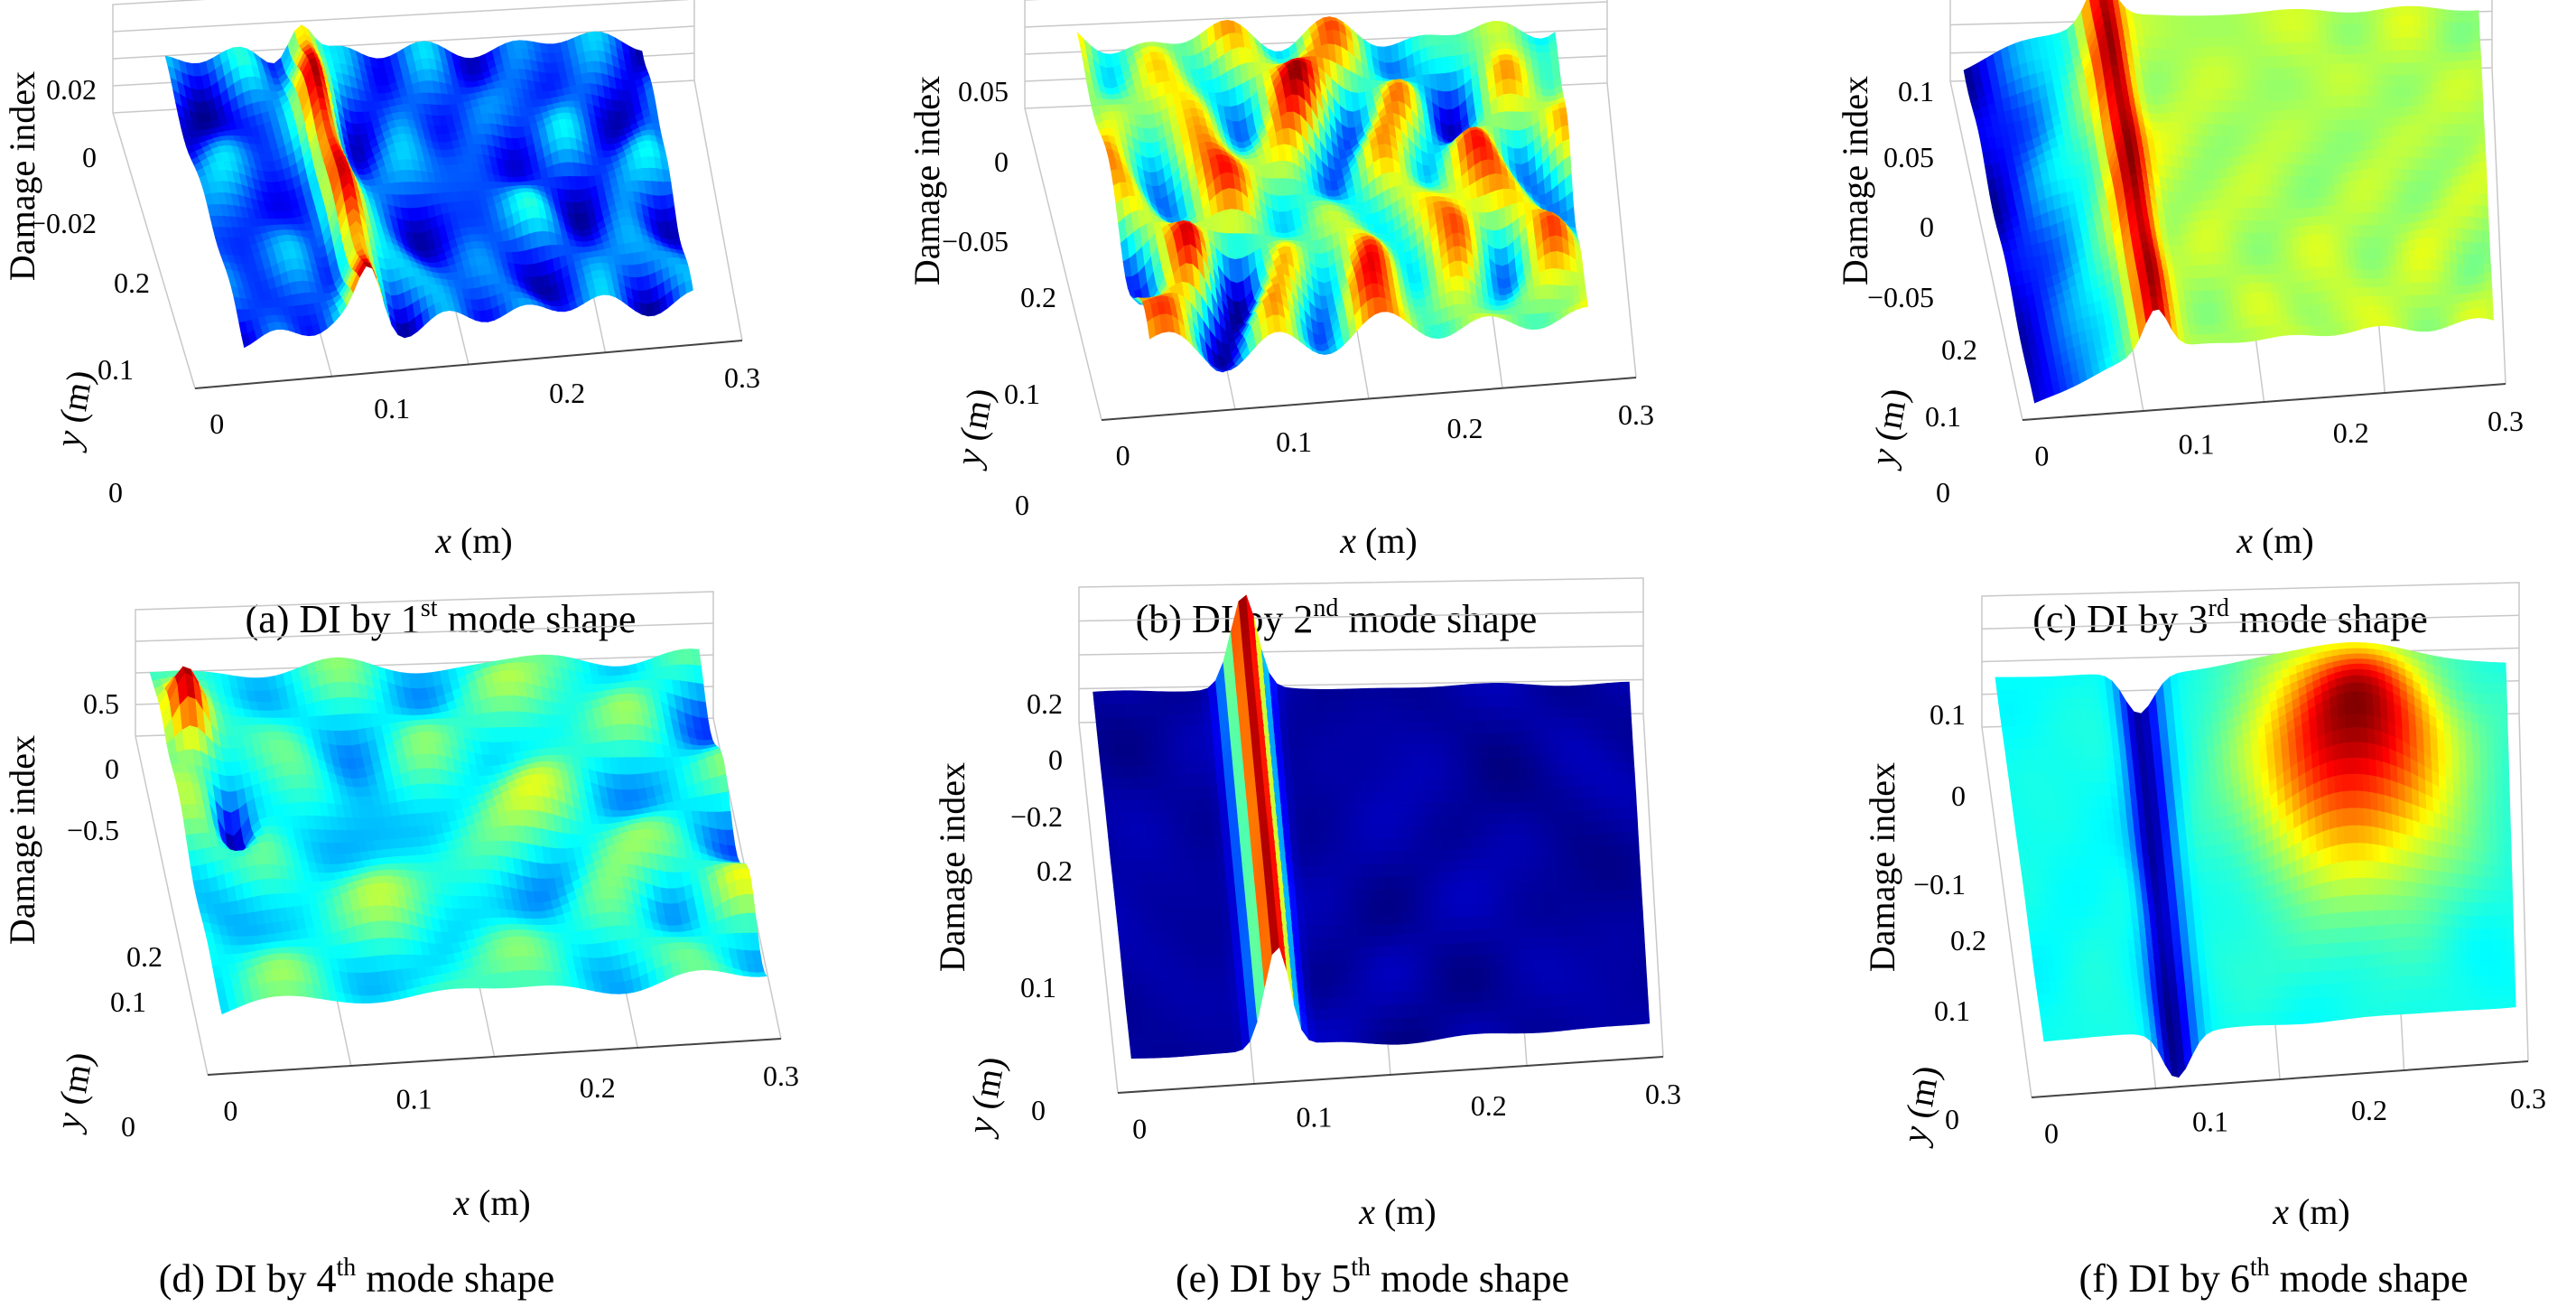 The height and width of the screenshot is (1316, 2576). I want to click on ylabel-d: y (m), so click(73, 1093).